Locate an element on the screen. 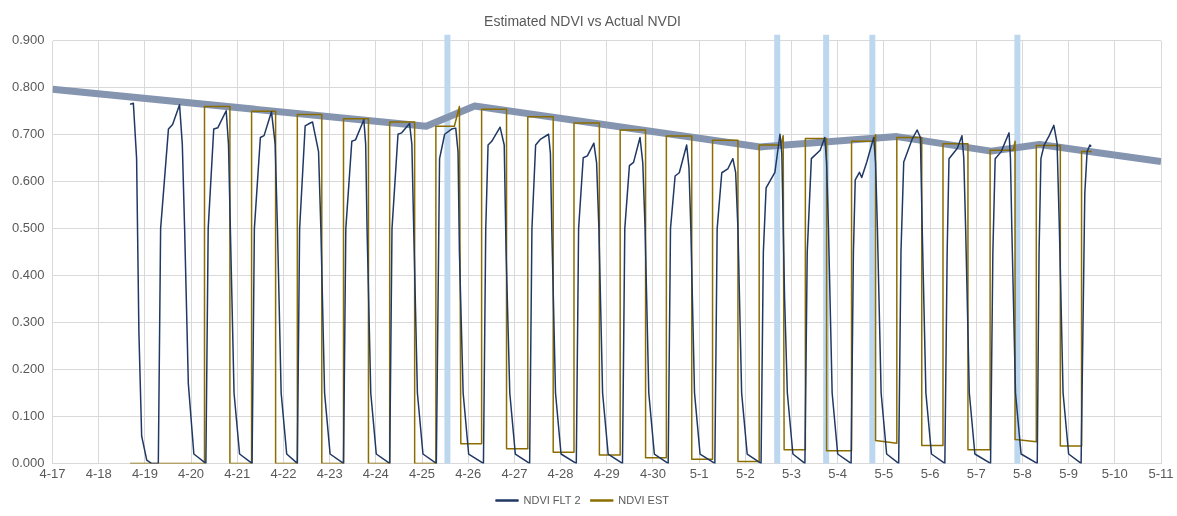 The width and height of the screenshot is (1177, 516). x-tick-label: 4-25 is located at coordinates (422, 473).